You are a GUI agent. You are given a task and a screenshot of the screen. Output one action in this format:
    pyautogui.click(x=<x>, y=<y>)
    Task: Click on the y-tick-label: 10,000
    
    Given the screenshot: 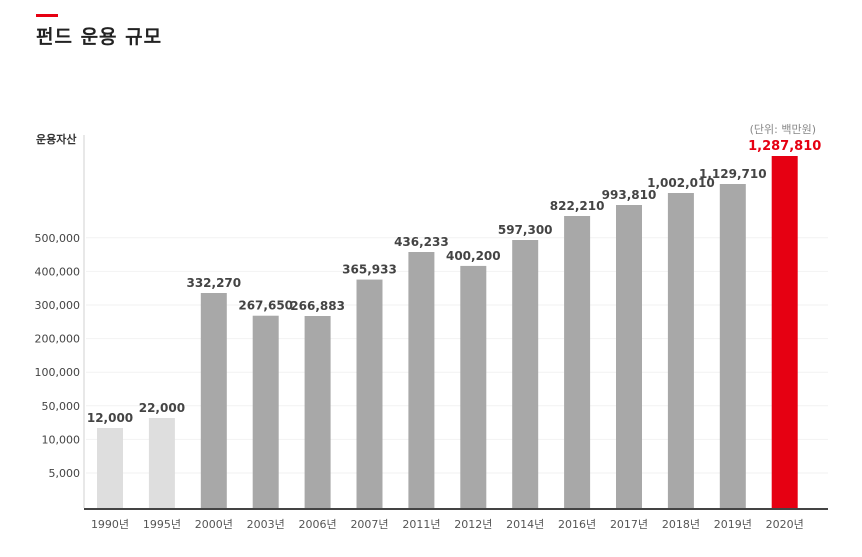 What is the action you would take?
    pyautogui.click(x=61, y=439)
    